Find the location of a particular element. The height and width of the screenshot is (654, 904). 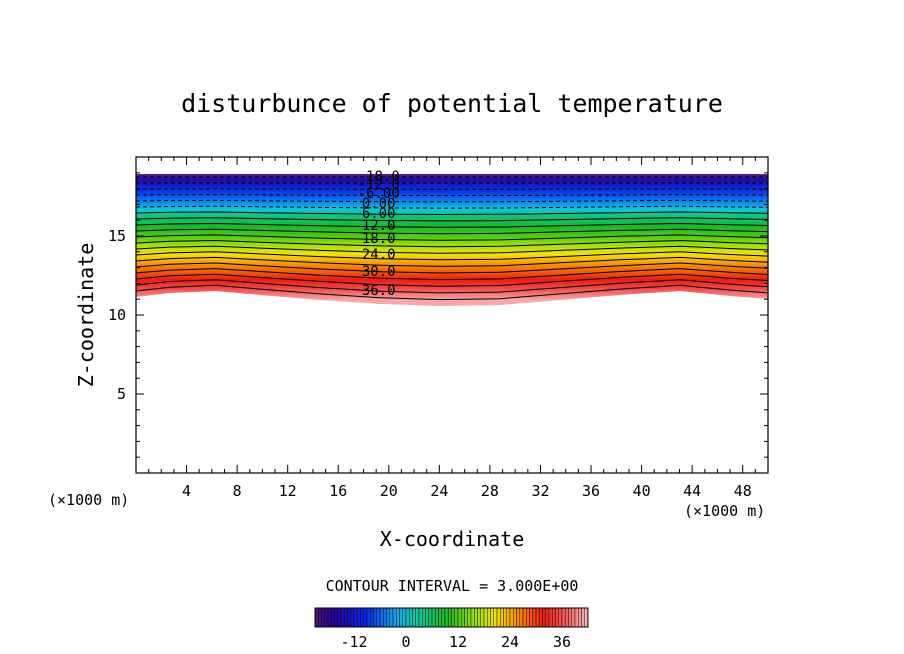

contour-label: -6.00 is located at coordinates (379, 194).